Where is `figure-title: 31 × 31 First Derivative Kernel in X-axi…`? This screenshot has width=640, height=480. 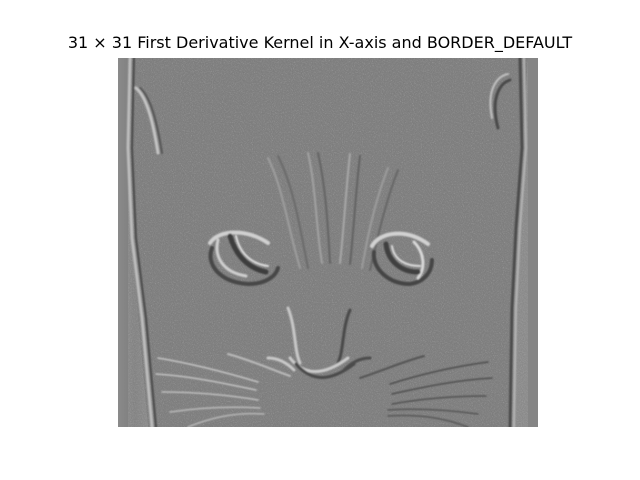 figure-title: 31 × 31 First Derivative Kernel in X-axi… is located at coordinates (320, 42).